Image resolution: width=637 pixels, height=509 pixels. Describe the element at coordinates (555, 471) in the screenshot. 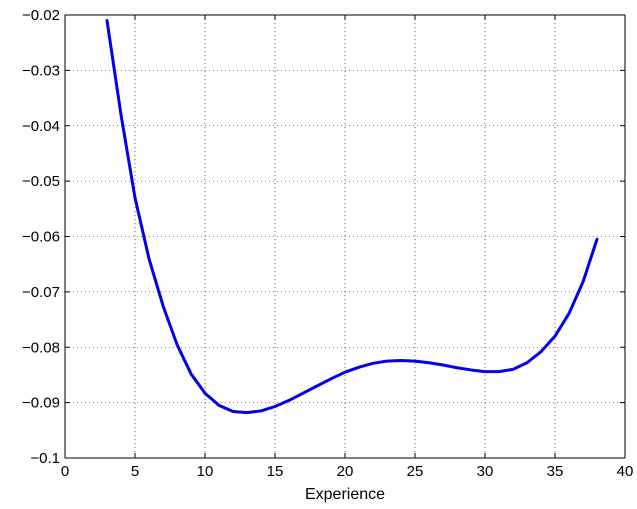

I see `x-tick-label: 35` at that location.